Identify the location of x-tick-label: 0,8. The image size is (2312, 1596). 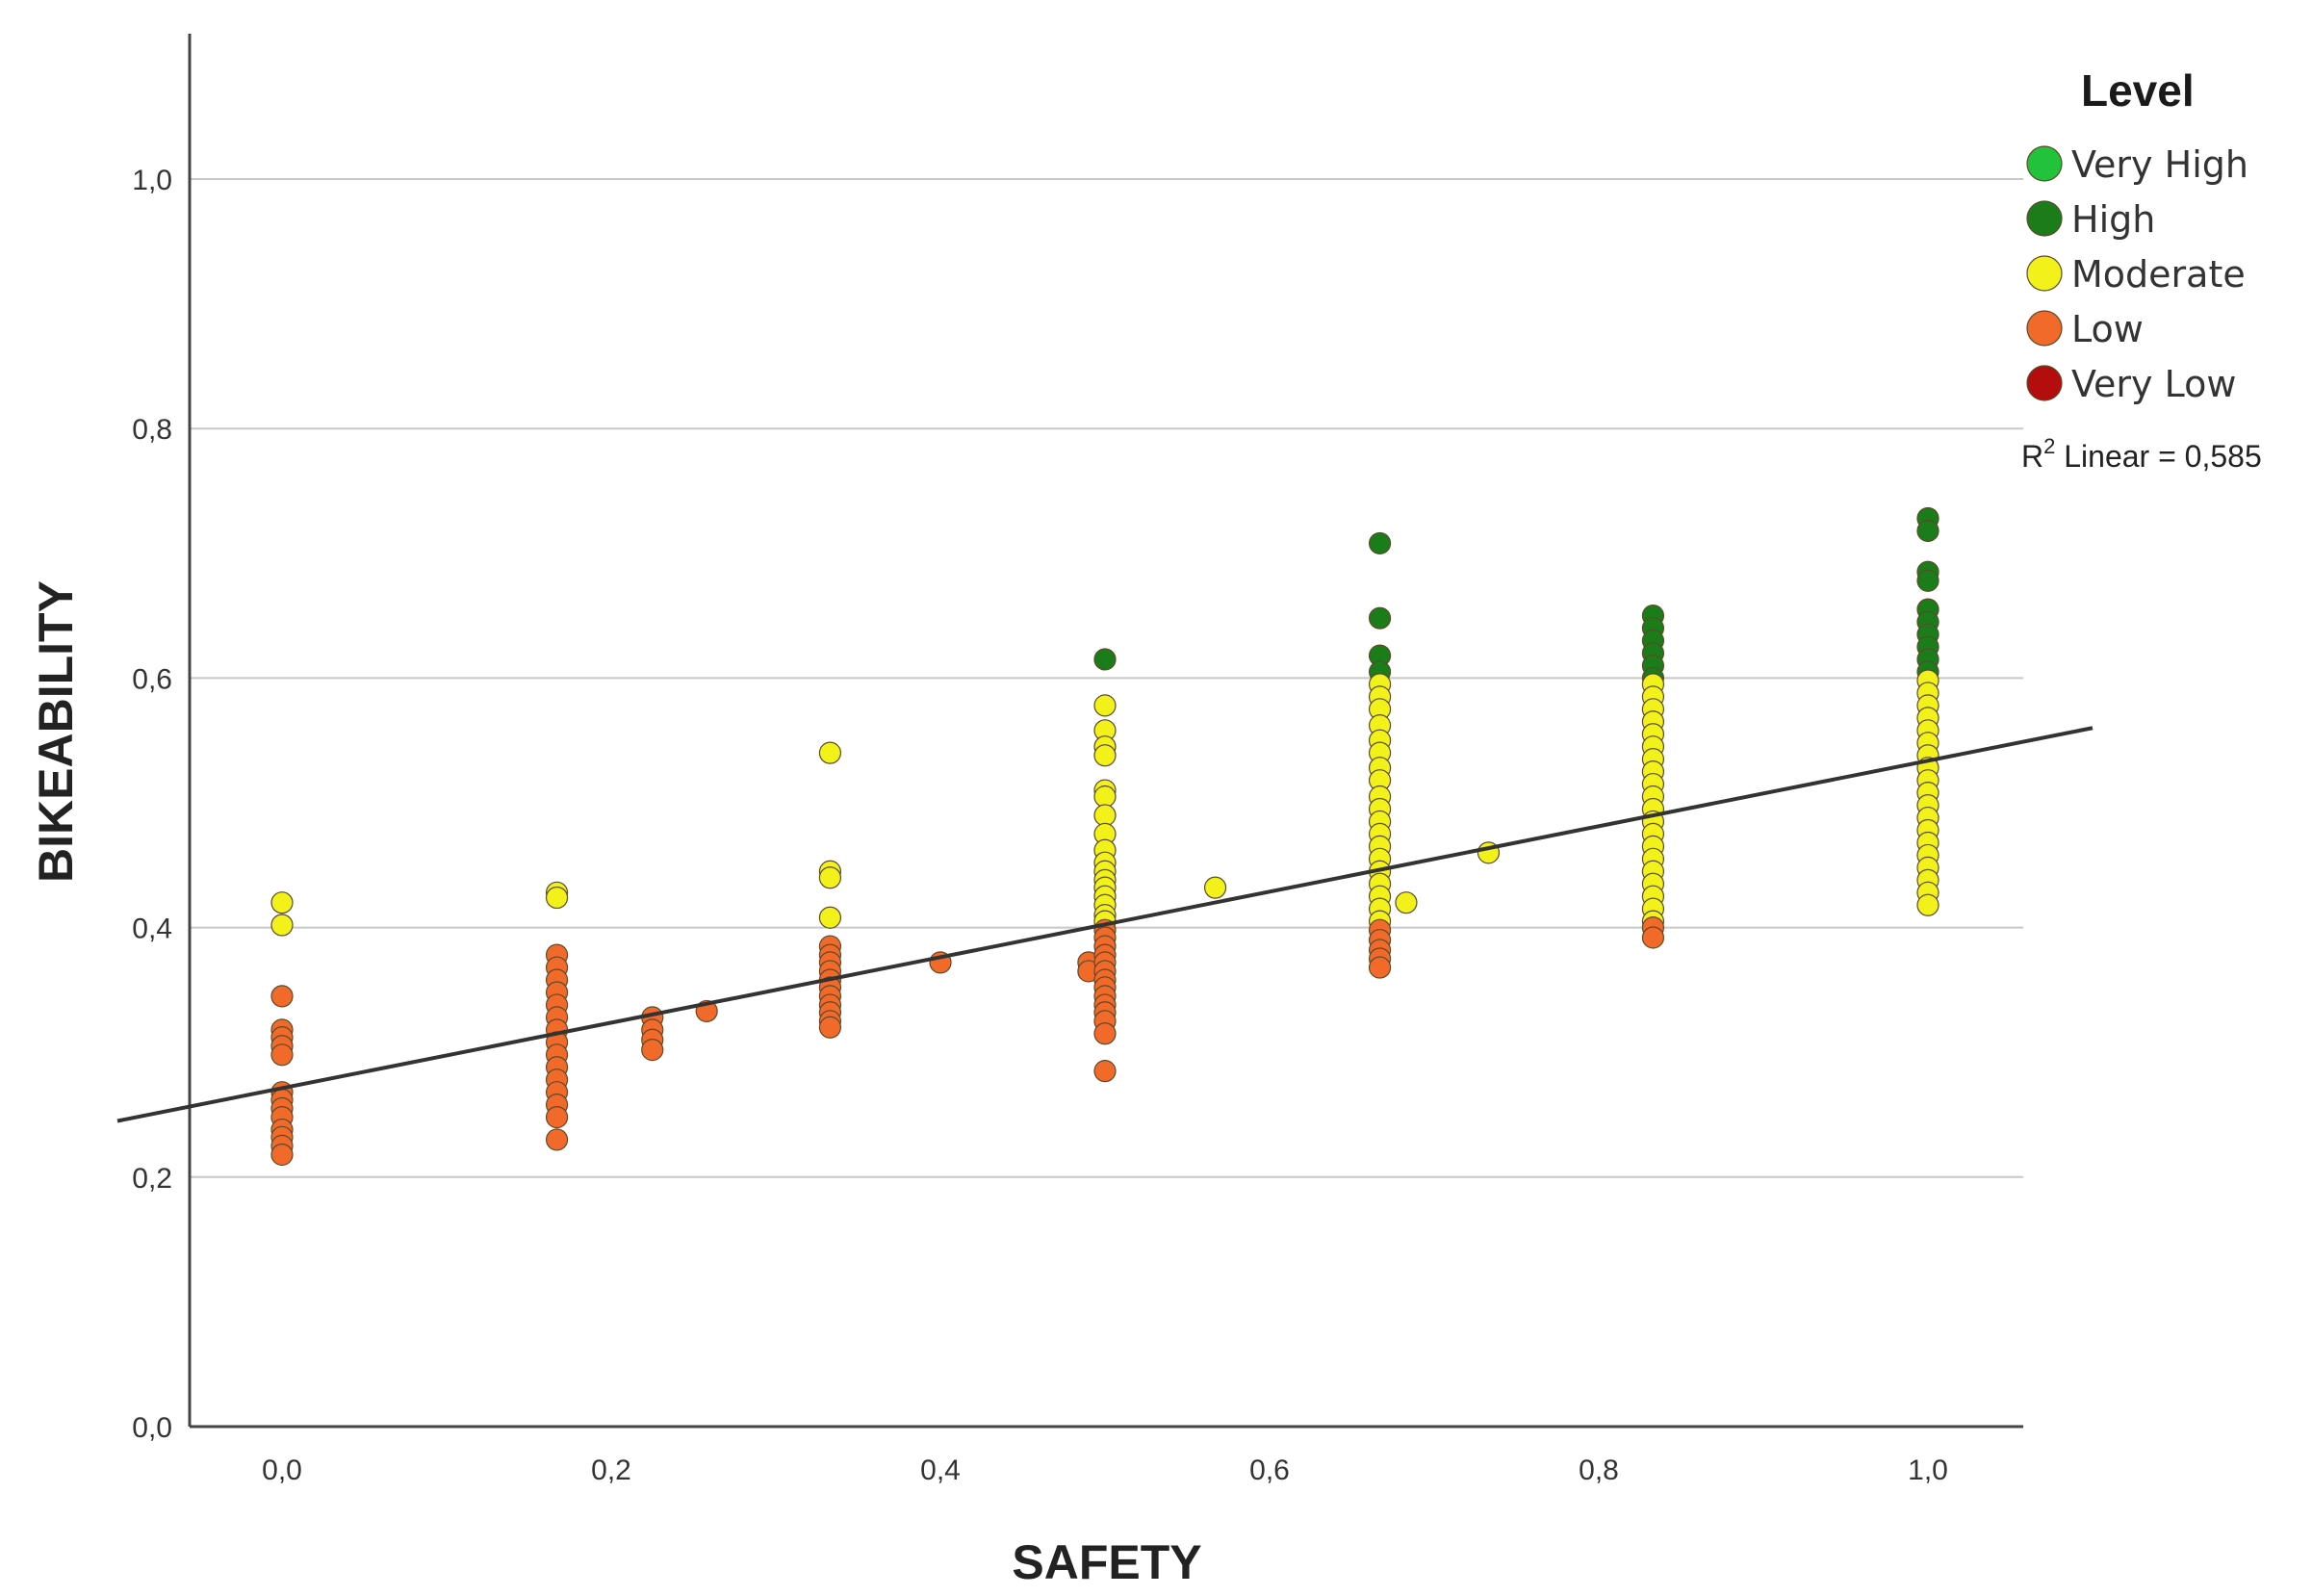
(1599, 1470).